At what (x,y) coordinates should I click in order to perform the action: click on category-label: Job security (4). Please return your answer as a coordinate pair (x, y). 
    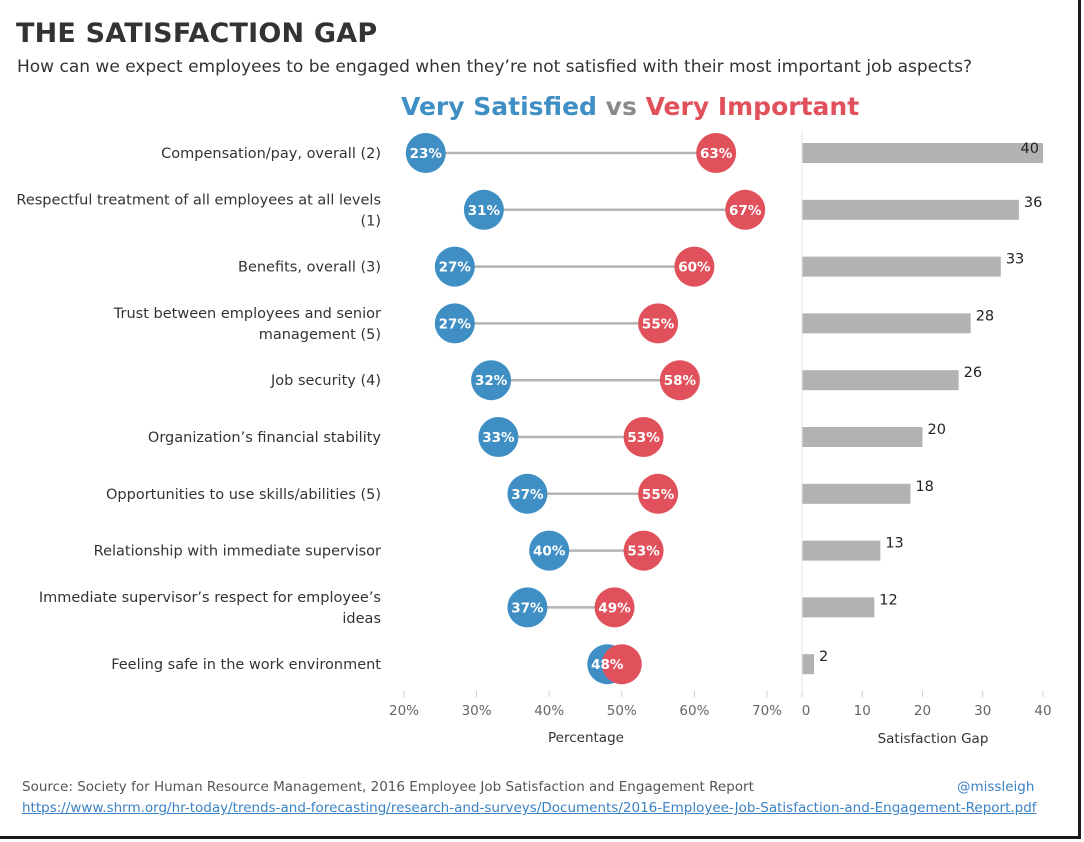
    Looking at the image, I should click on (325, 381).